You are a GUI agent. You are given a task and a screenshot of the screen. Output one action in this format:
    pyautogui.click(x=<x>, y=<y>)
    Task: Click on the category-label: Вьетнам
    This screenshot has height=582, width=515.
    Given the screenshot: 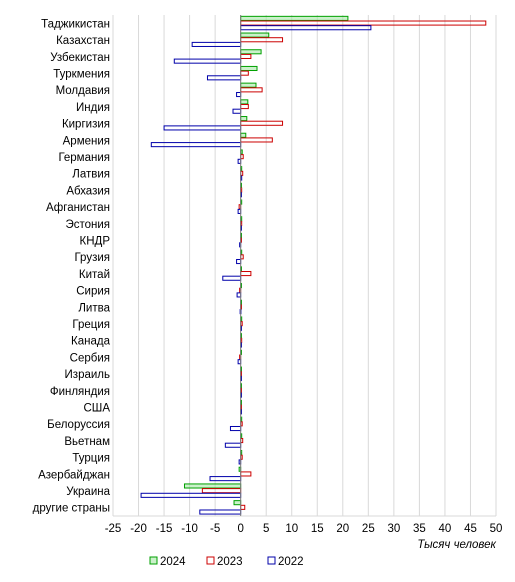 What is the action you would take?
    pyautogui.click(x=87, y=442)
    